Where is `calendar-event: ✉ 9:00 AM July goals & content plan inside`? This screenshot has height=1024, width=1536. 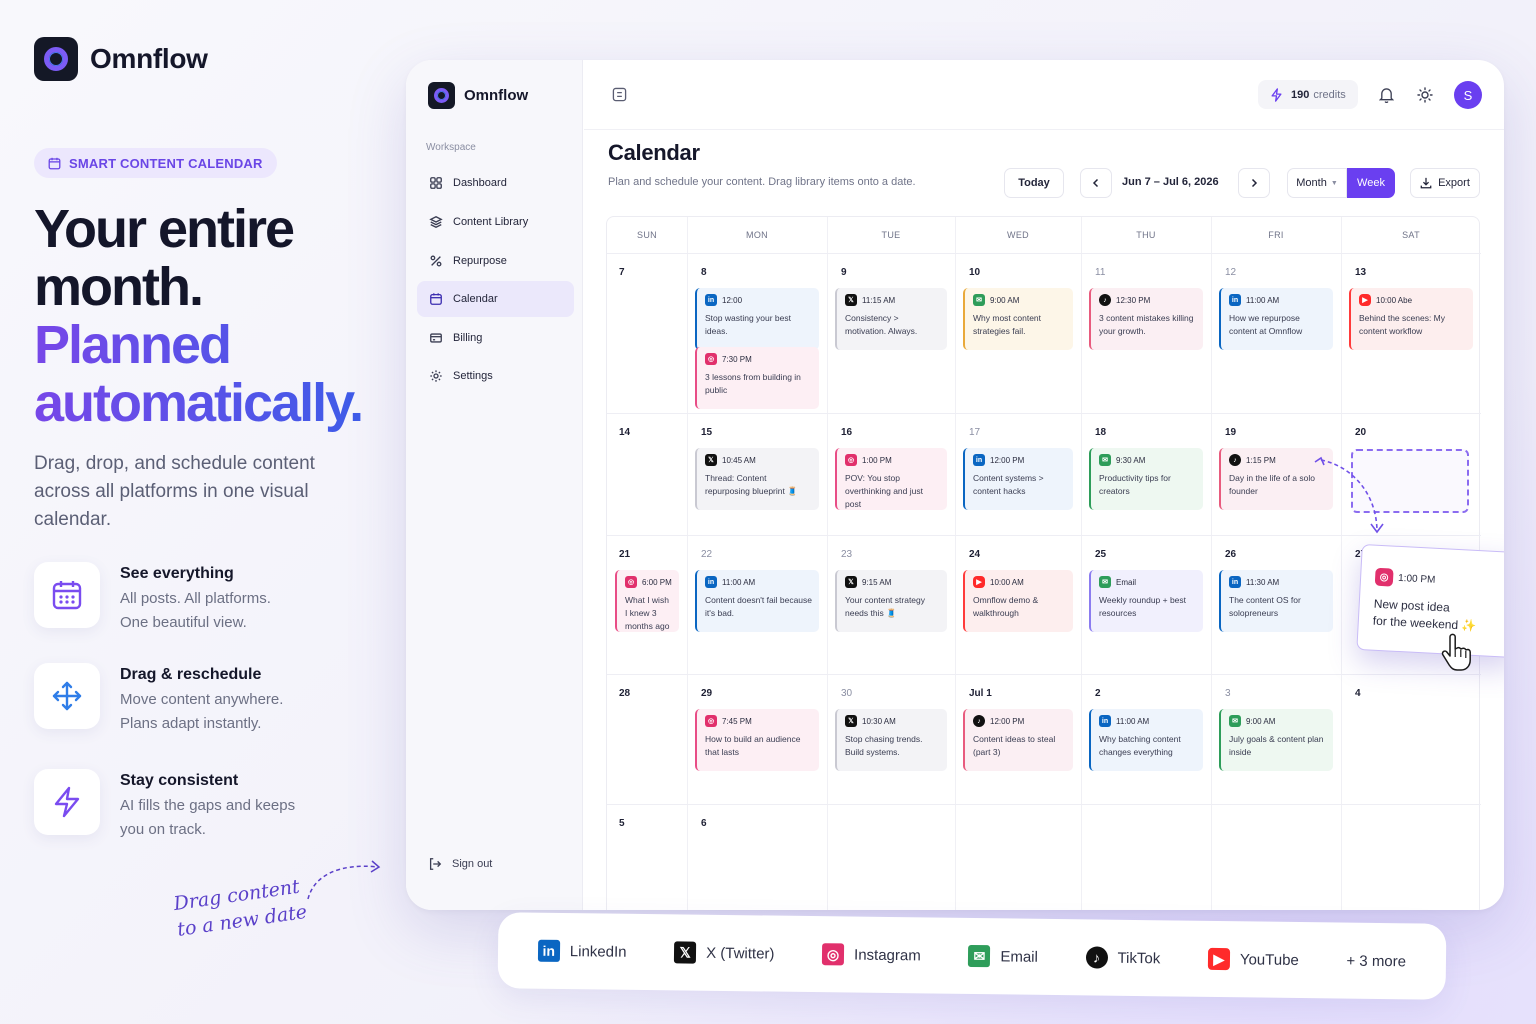 calendar-event: ✉ 9:00 AM July goals & content plan inside is located at coordinates (1276, 740).